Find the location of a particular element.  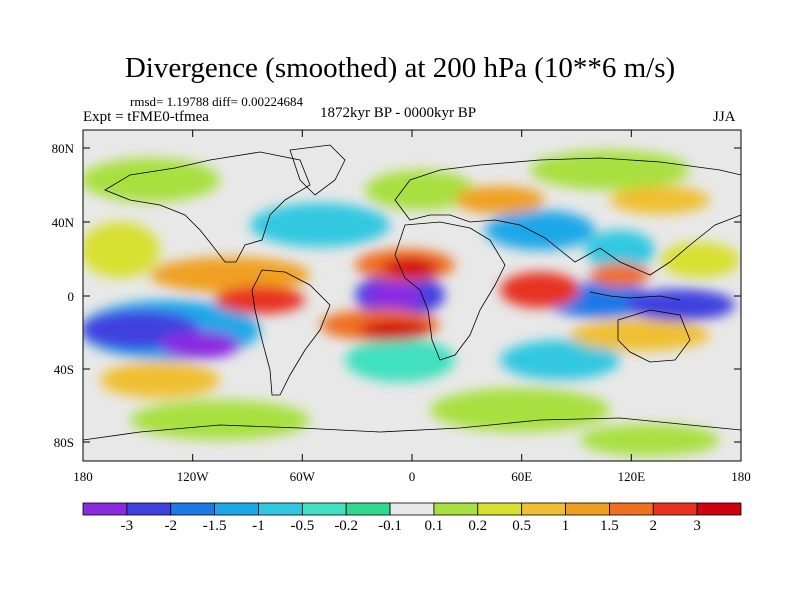

colorbar is located at coordinates (412, 509).